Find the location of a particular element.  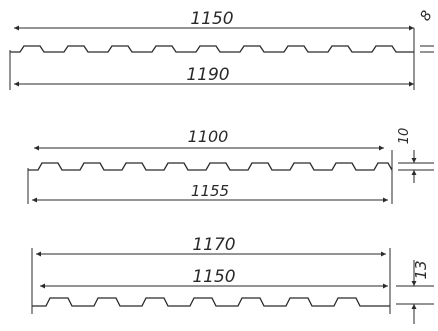

total-width-label-1: 1190 is located at coordinates (207, 75).